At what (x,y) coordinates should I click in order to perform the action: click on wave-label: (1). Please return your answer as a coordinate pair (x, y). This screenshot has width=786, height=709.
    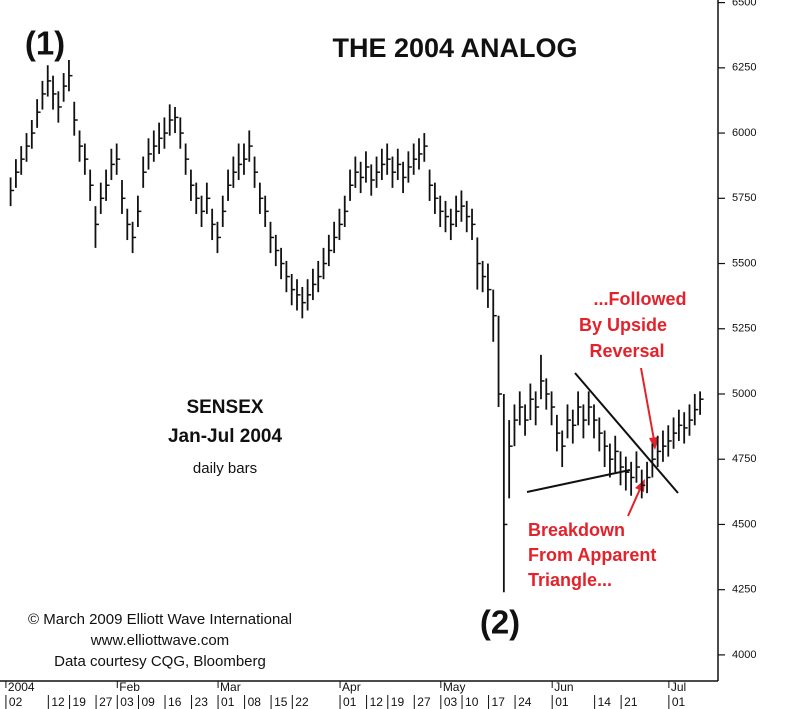
    Looking at the image, I should click on (45, 43).